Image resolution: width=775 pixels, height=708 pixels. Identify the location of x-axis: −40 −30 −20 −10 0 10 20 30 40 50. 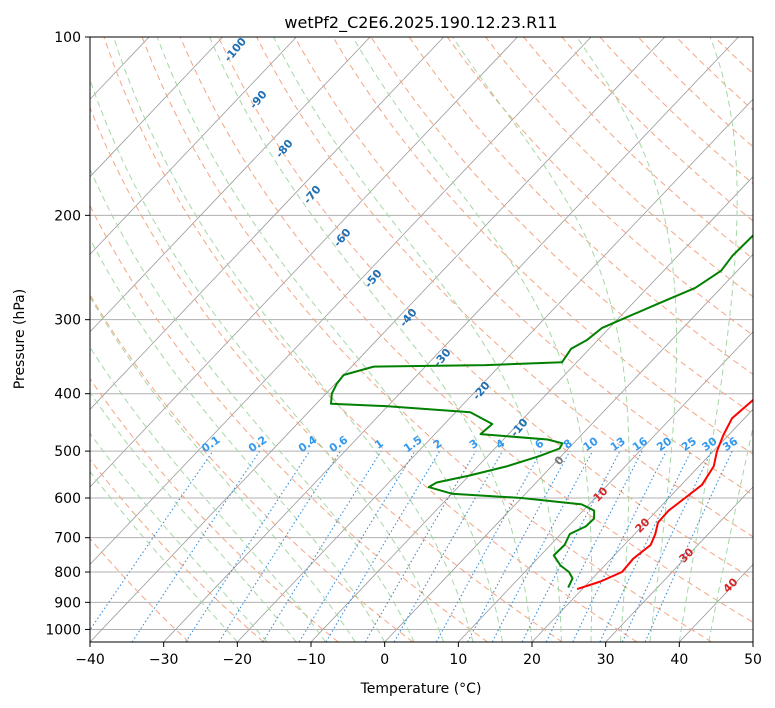
(418, 655).